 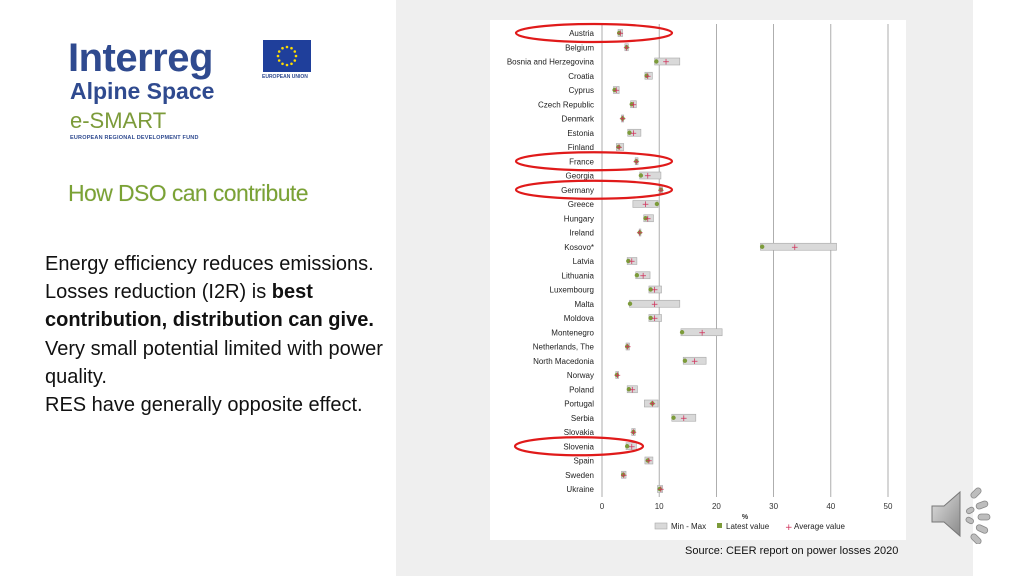 What do you see at coordinates (579, 218) in the screenshot?
I see `category-label: Hungary` at bounding box center [579, 218].